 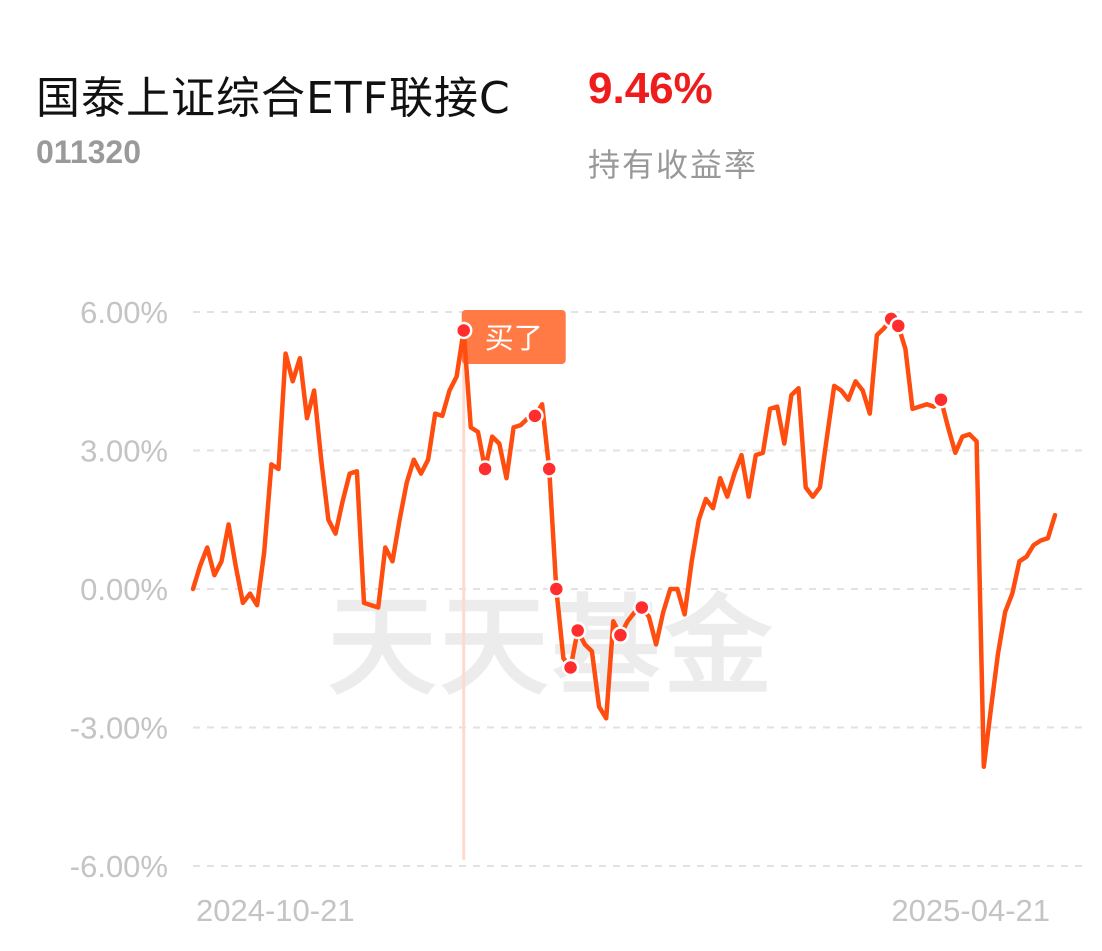 What do you see at coordinates (552, 647) in the screenshot?
I see `chart-watermark: 天天基金` at bounding box center [552, 647].